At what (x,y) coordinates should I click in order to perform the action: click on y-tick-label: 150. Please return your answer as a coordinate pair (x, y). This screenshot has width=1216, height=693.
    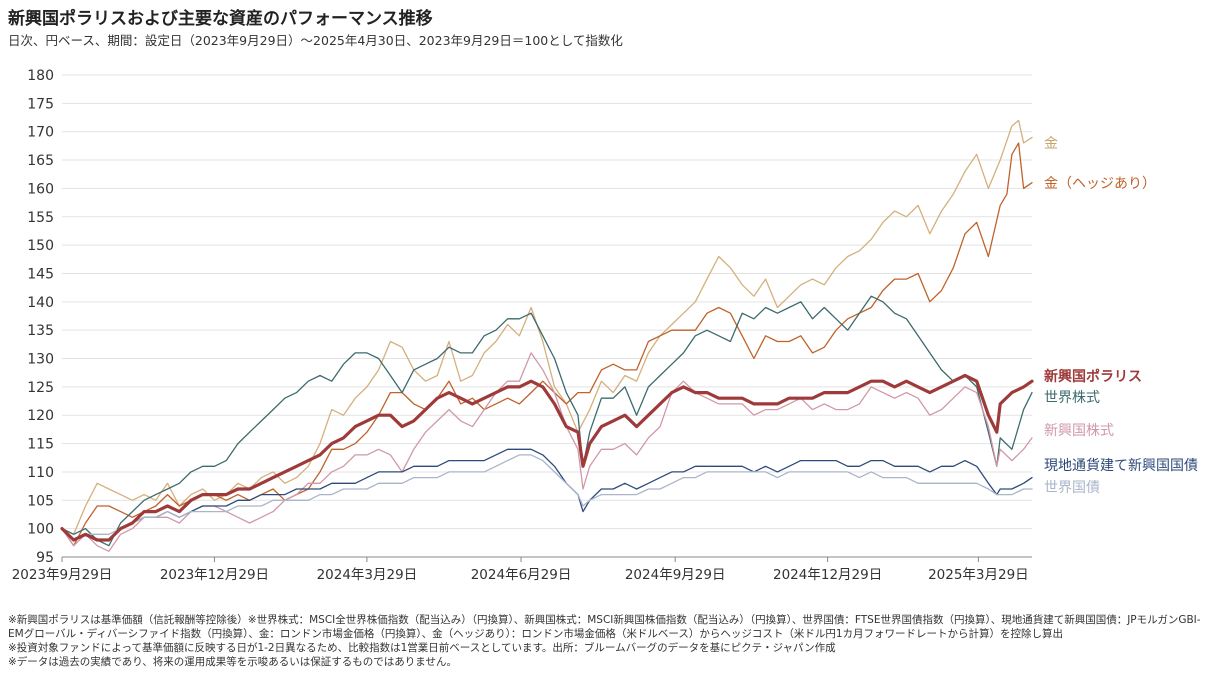
    Looking at the image, I should click on (40, 246).